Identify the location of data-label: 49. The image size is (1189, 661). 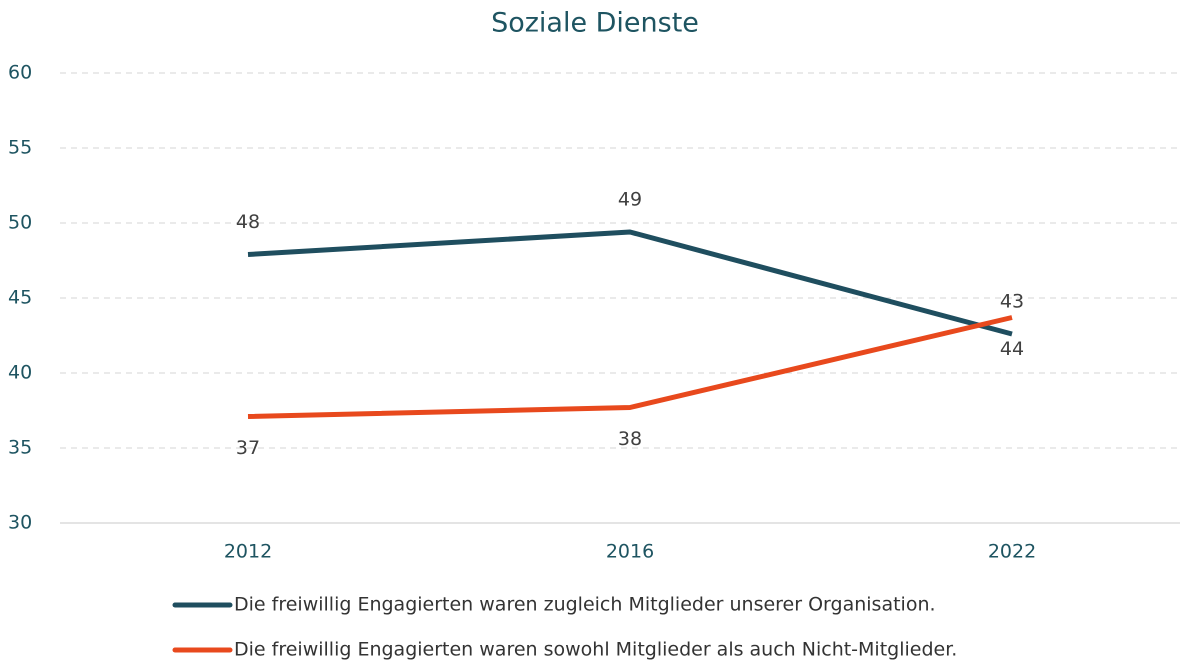
(630, 200).